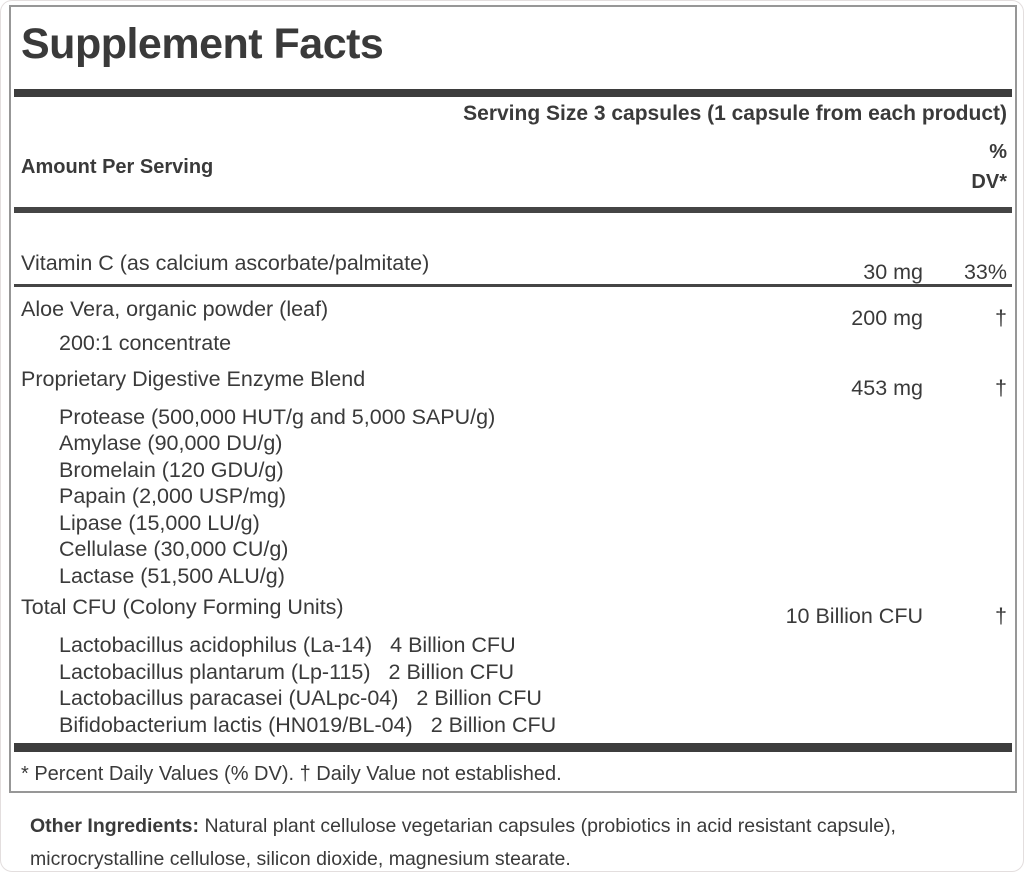 This screenshot has height=876, width=1024. I want to click on percent-dv-header-line1: %, so click(998, 152).